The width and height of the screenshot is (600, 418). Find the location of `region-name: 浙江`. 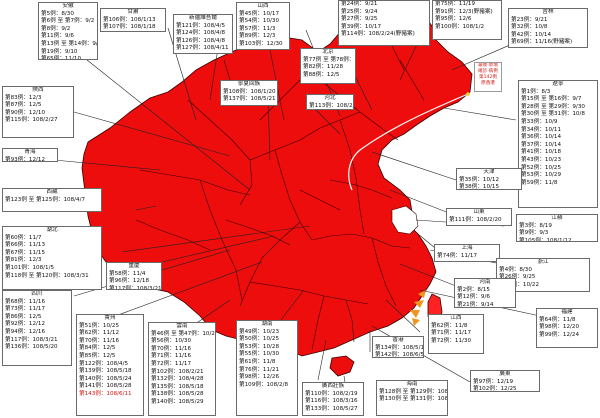

region-name: 浙江 is located at coordinates (543, 262).